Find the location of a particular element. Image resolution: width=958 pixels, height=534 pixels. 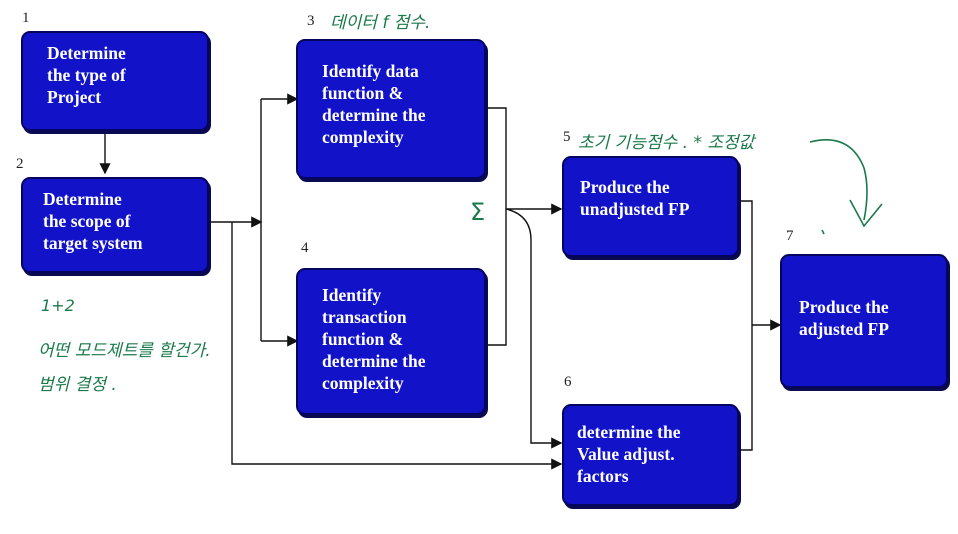

step-box-1-determine-project-type: Determine the type of Project is located at coordinates (115, 81).